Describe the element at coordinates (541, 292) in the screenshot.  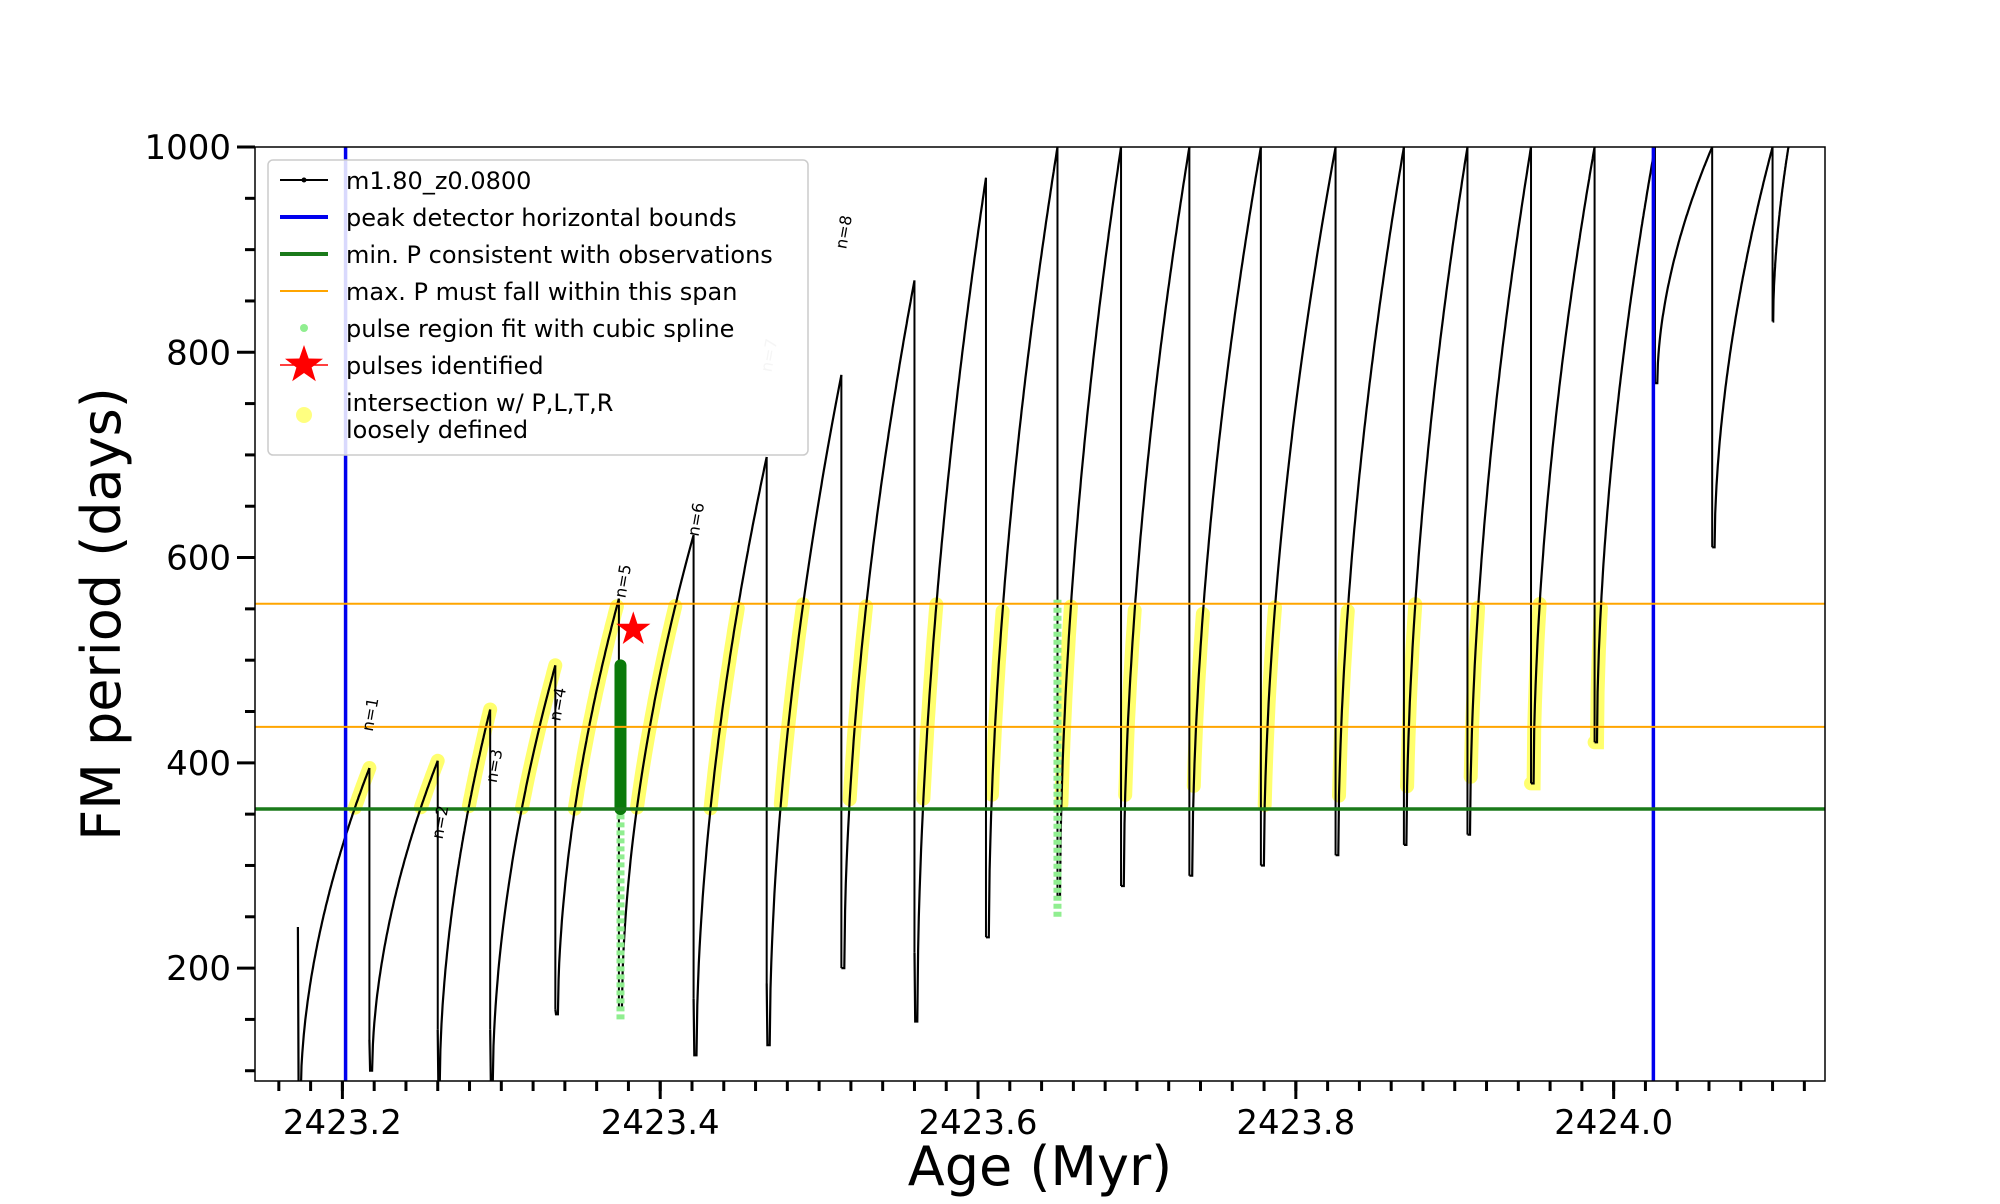
I see `legend-label: max. P must fall within this span` at that location.